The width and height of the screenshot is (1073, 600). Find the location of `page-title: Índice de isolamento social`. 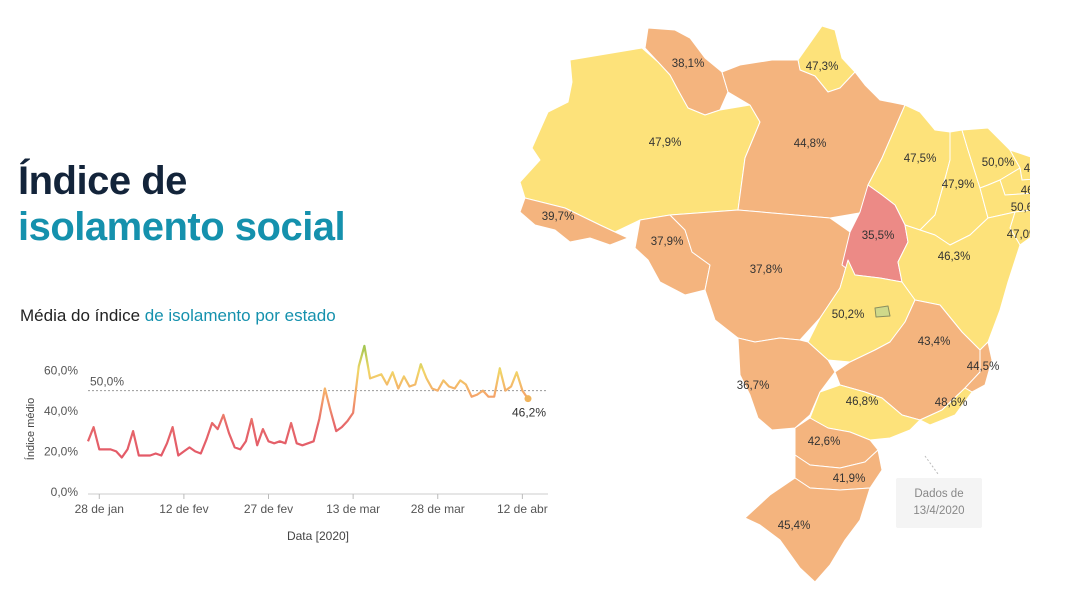

page-title: Índice de isolamento social is located at coordinates (182, 204).